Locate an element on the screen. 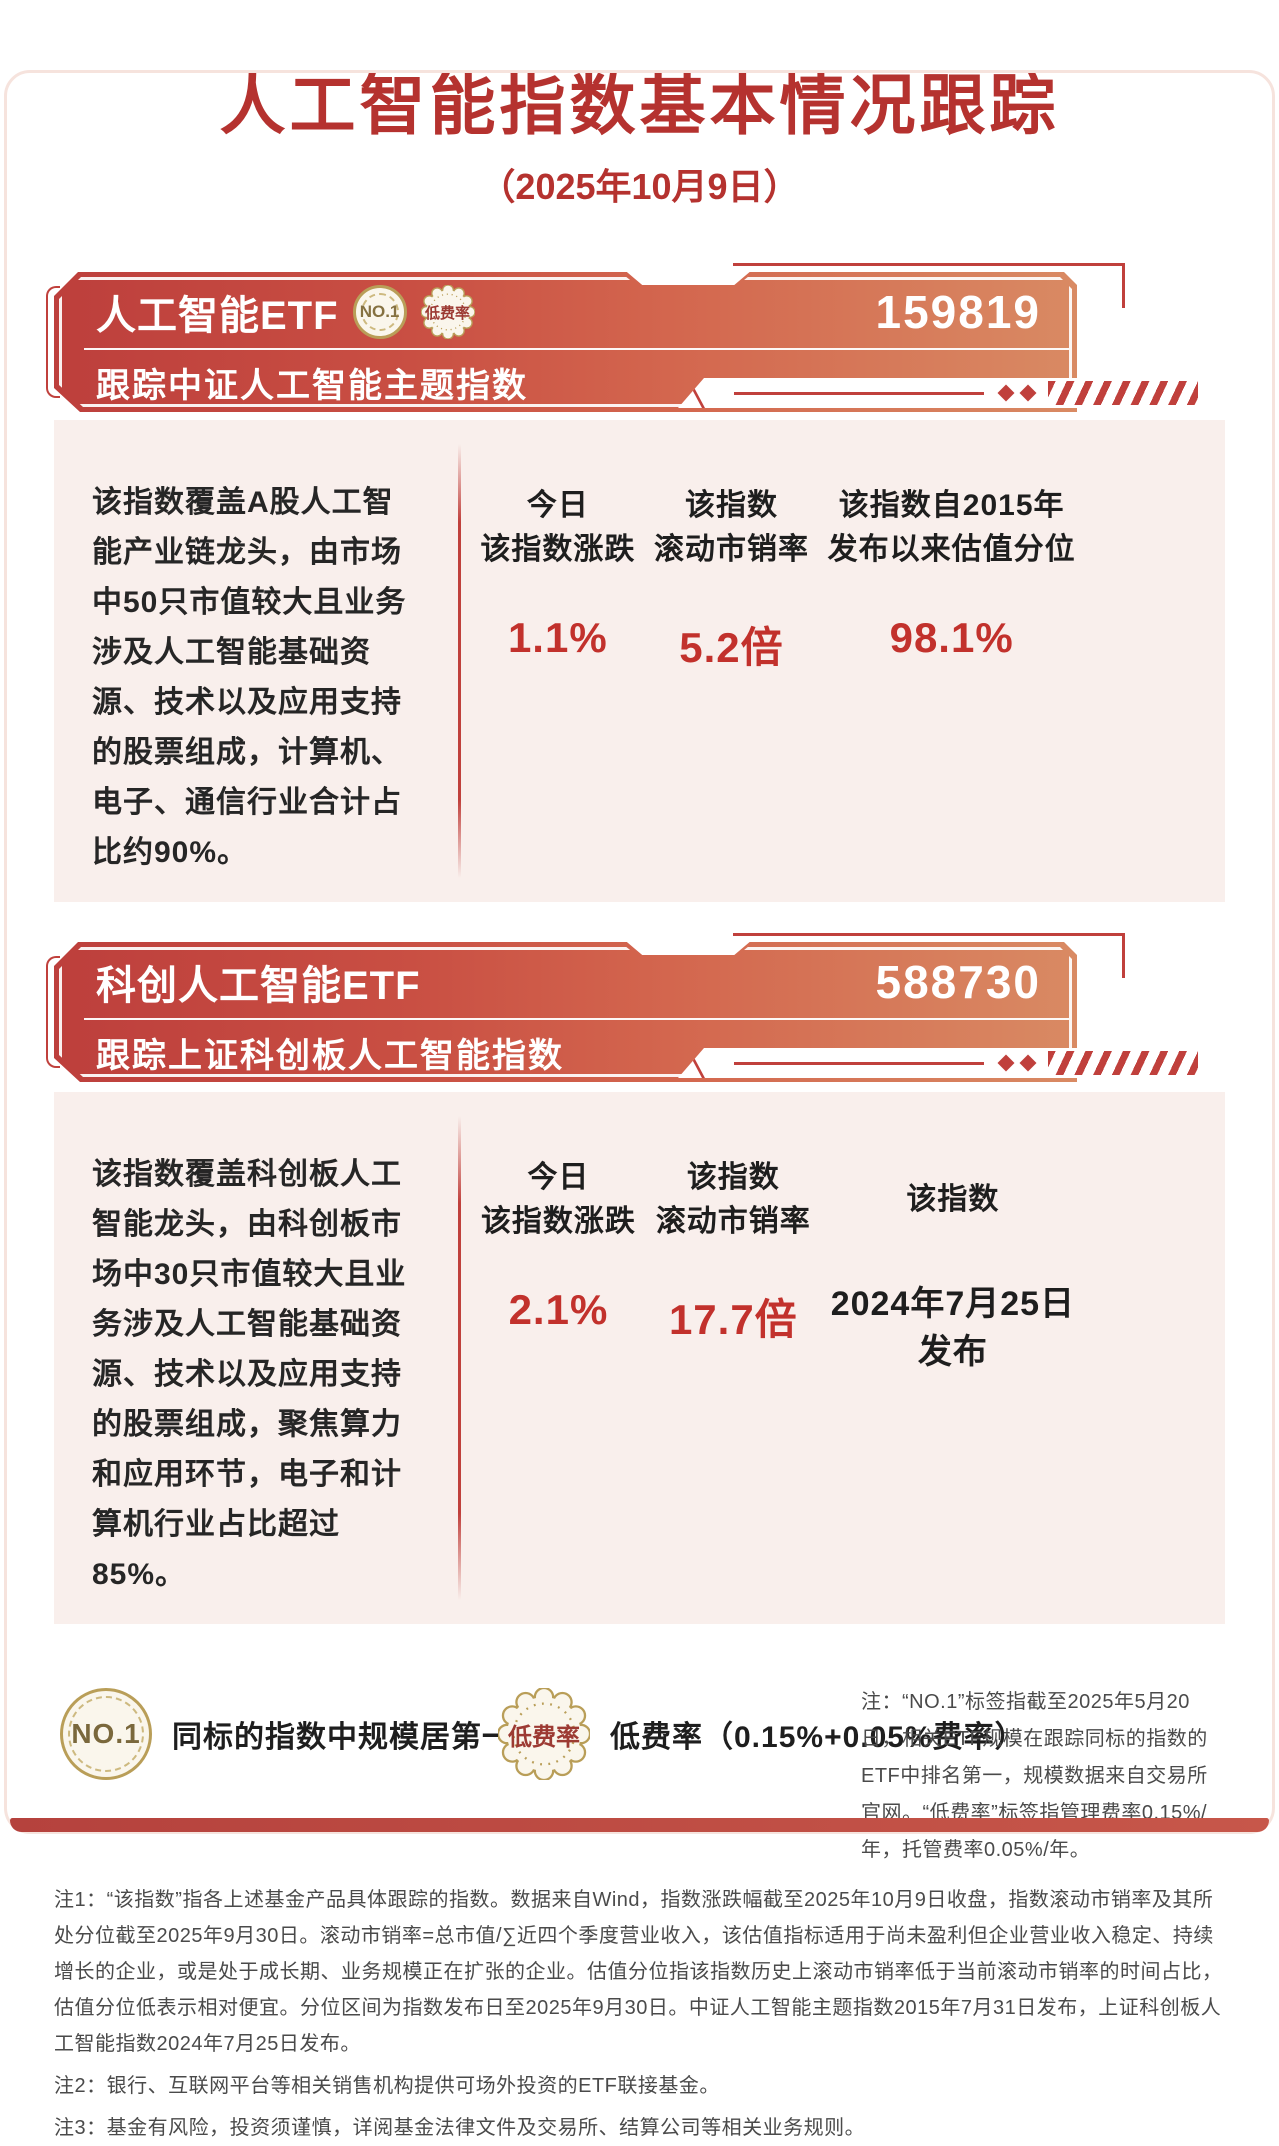  page-title: 人工智能指数基本情况跟踪 is located at coordinates (639, 105).